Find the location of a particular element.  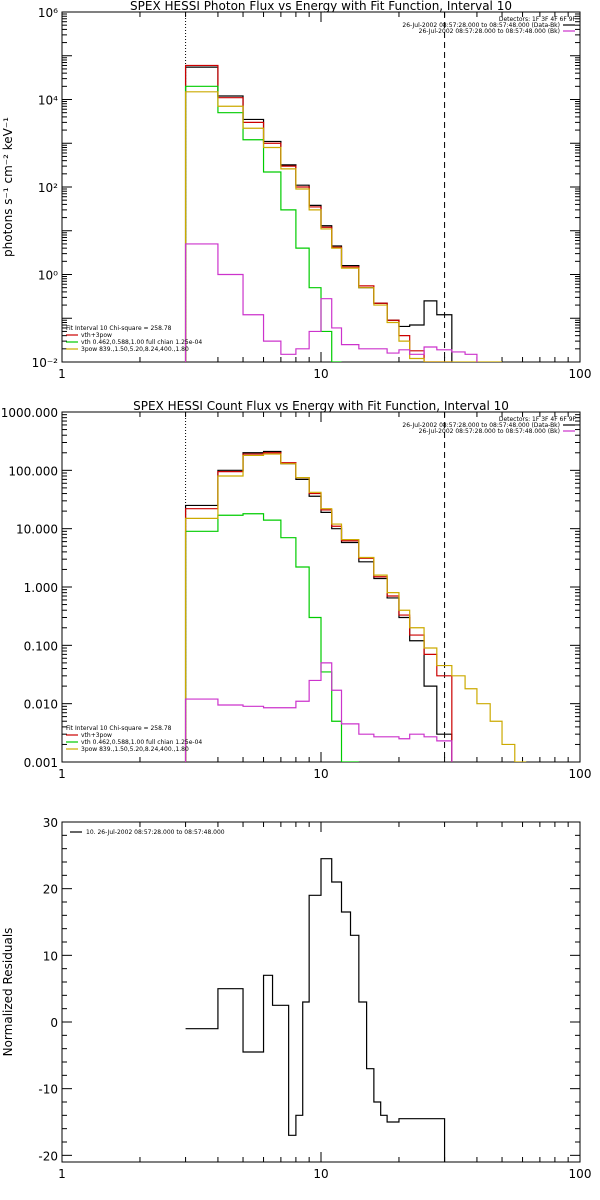

y-tick-label: 10⁴ is located at coordinates (48, 101).